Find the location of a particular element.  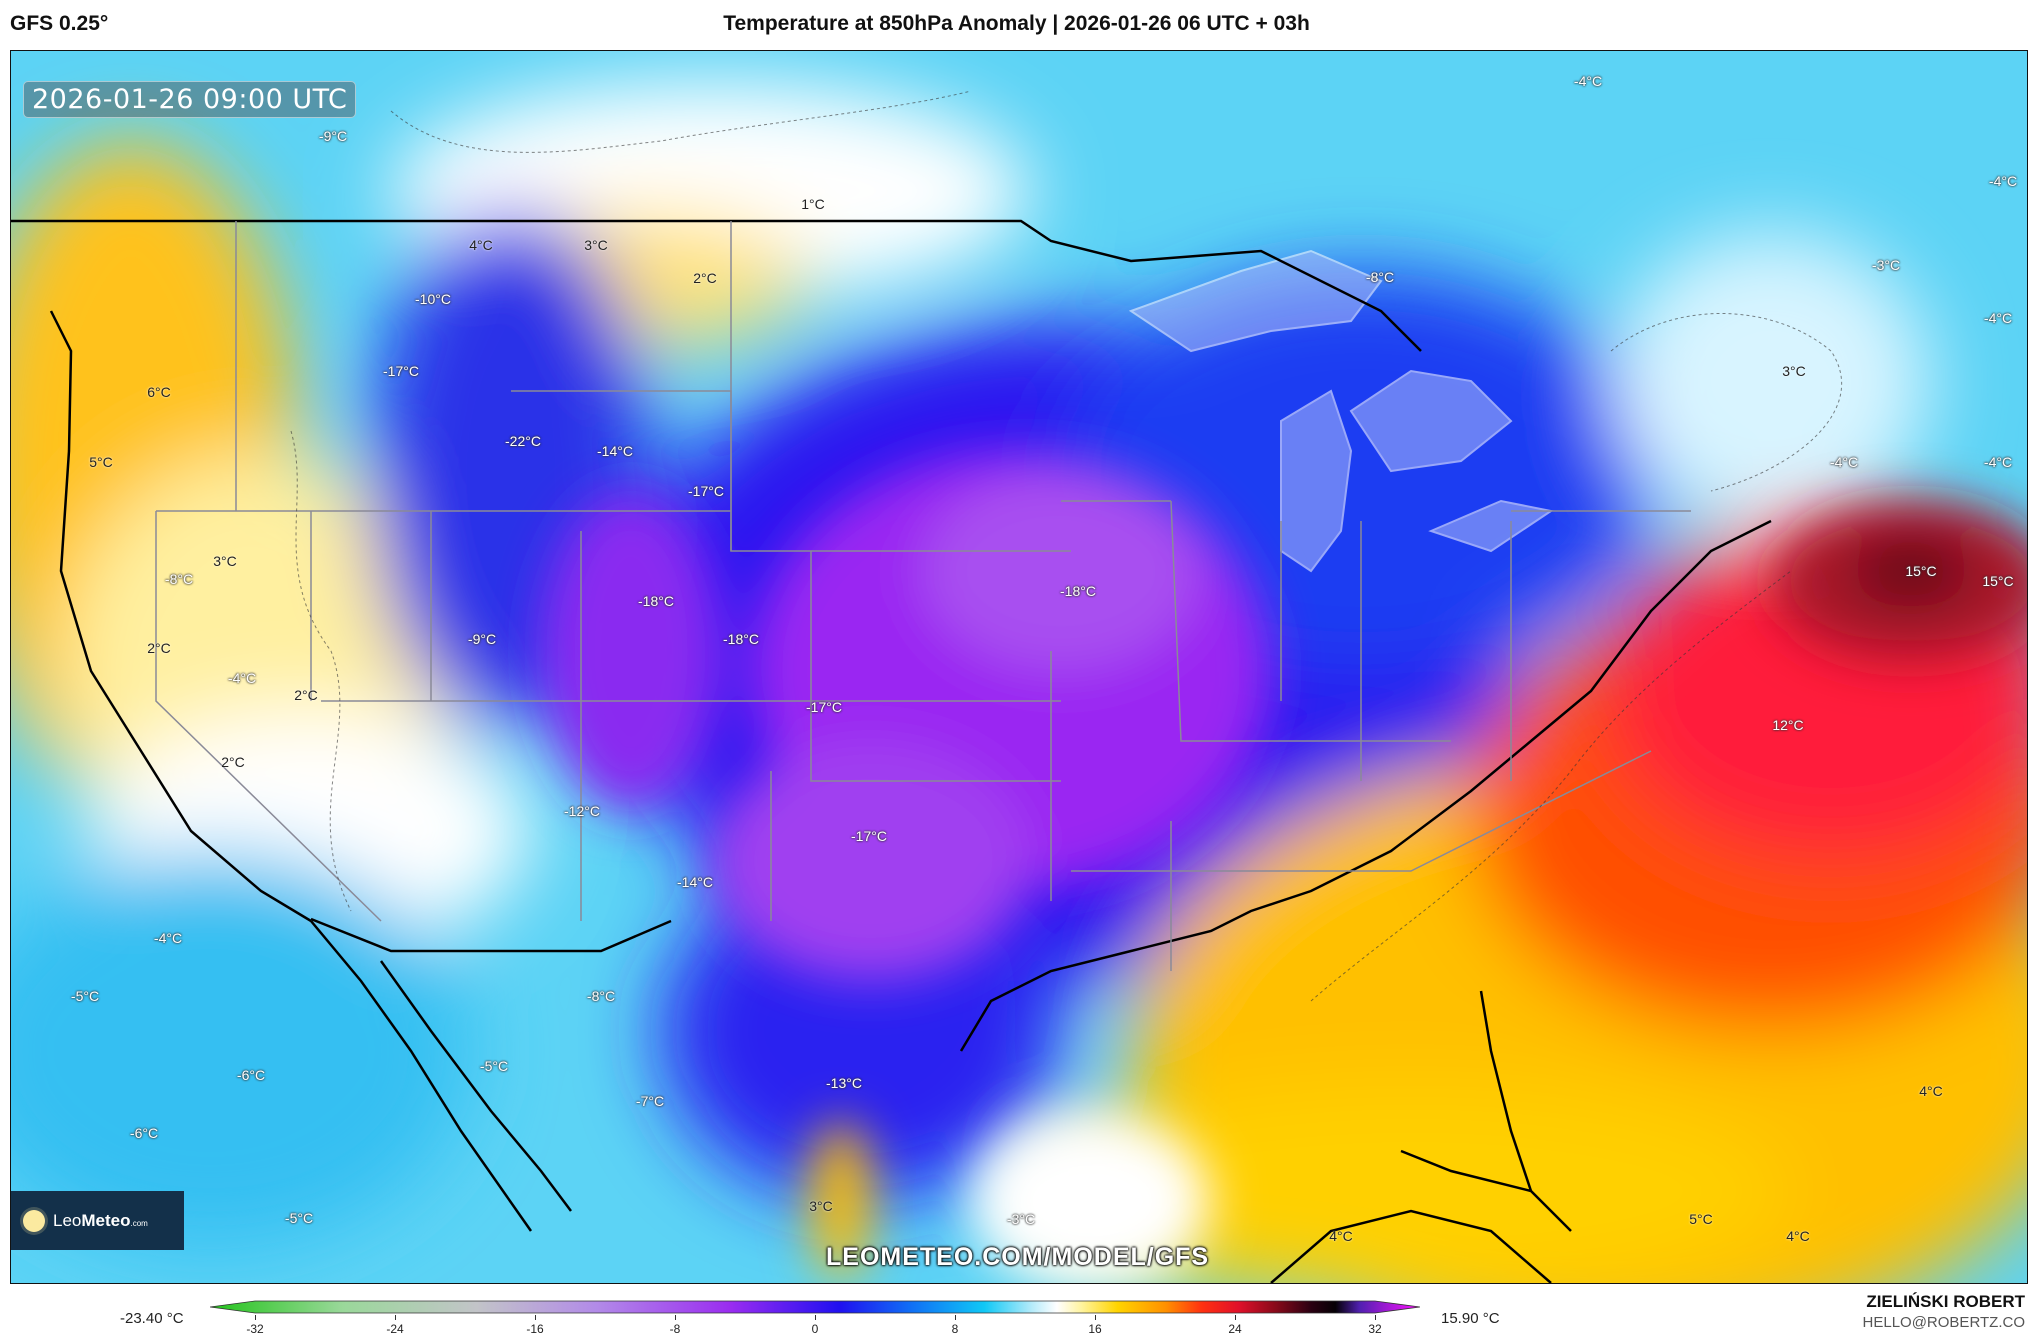

temperature-label: -22°C is located at coordinates (523, 441).